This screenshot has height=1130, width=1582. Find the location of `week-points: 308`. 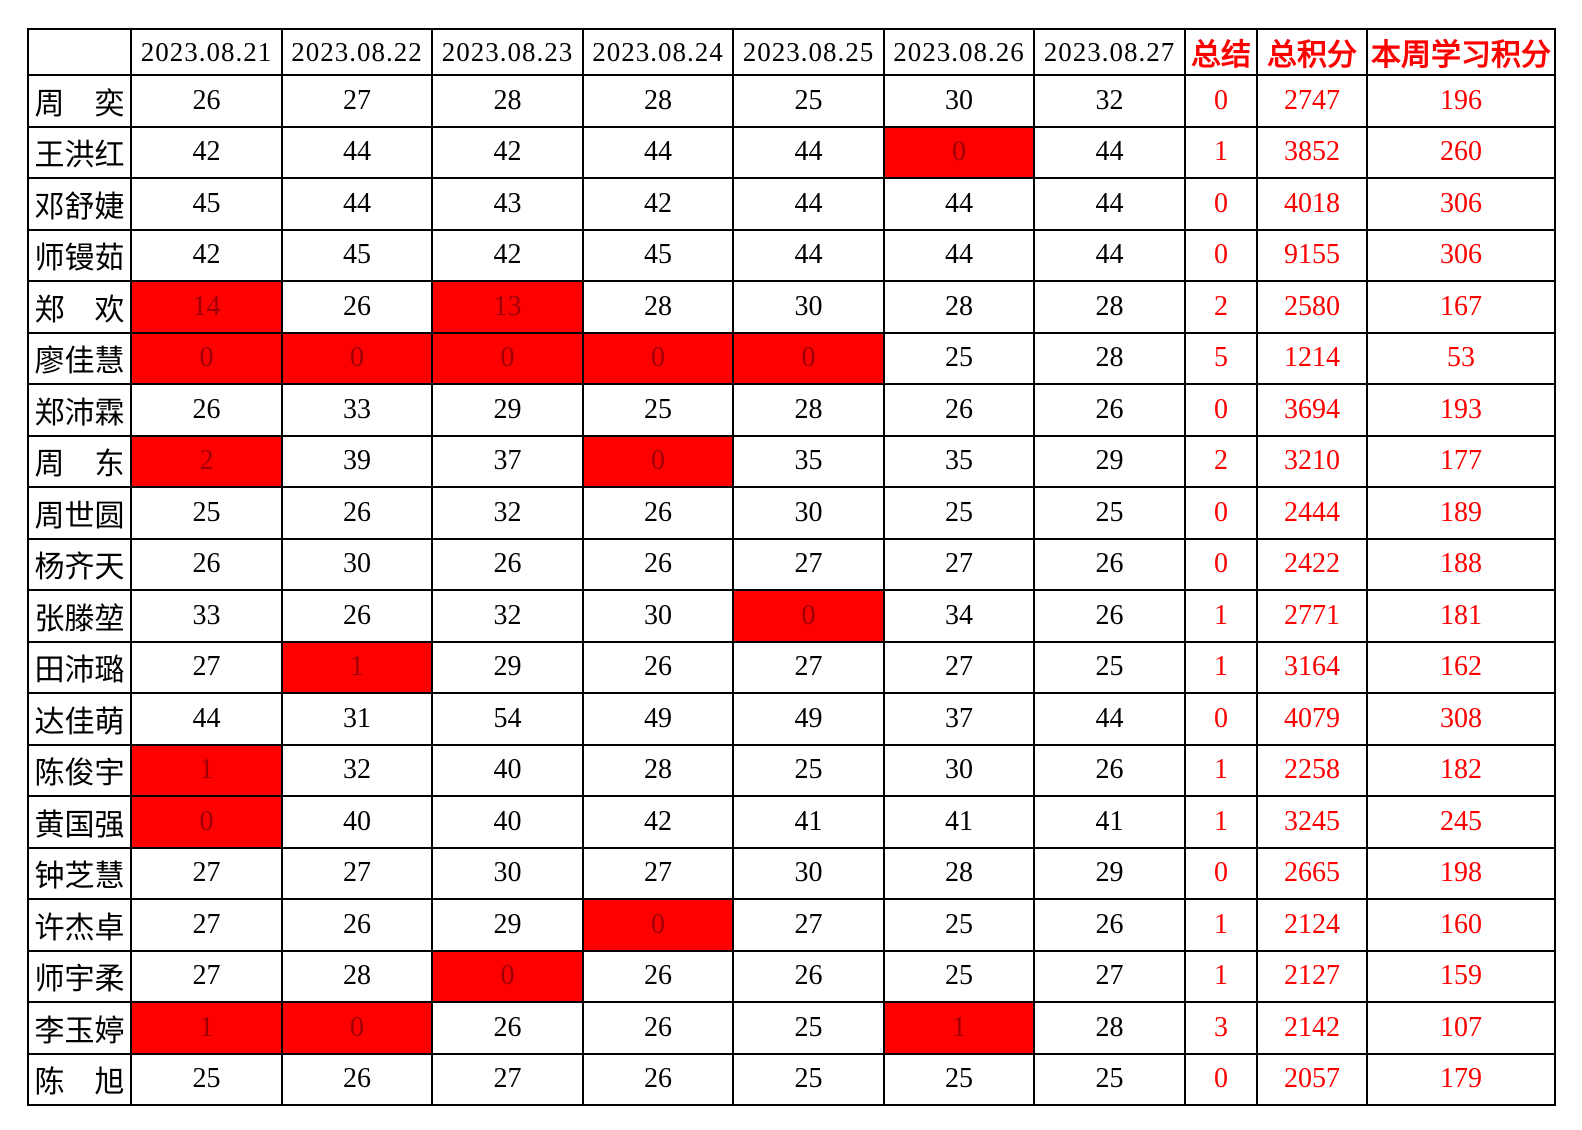

week-points: 308 is located at coordinates (1461, 719).